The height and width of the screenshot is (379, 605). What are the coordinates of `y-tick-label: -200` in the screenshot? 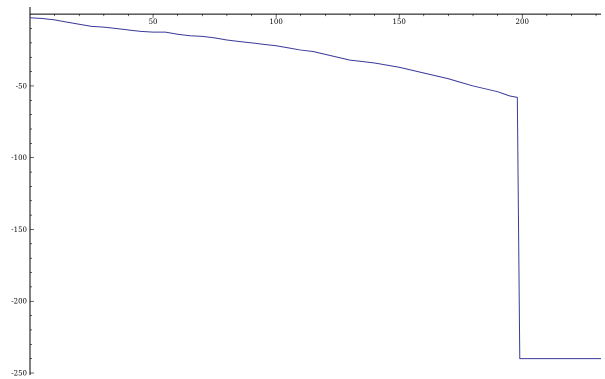 It's located at (19, 302).